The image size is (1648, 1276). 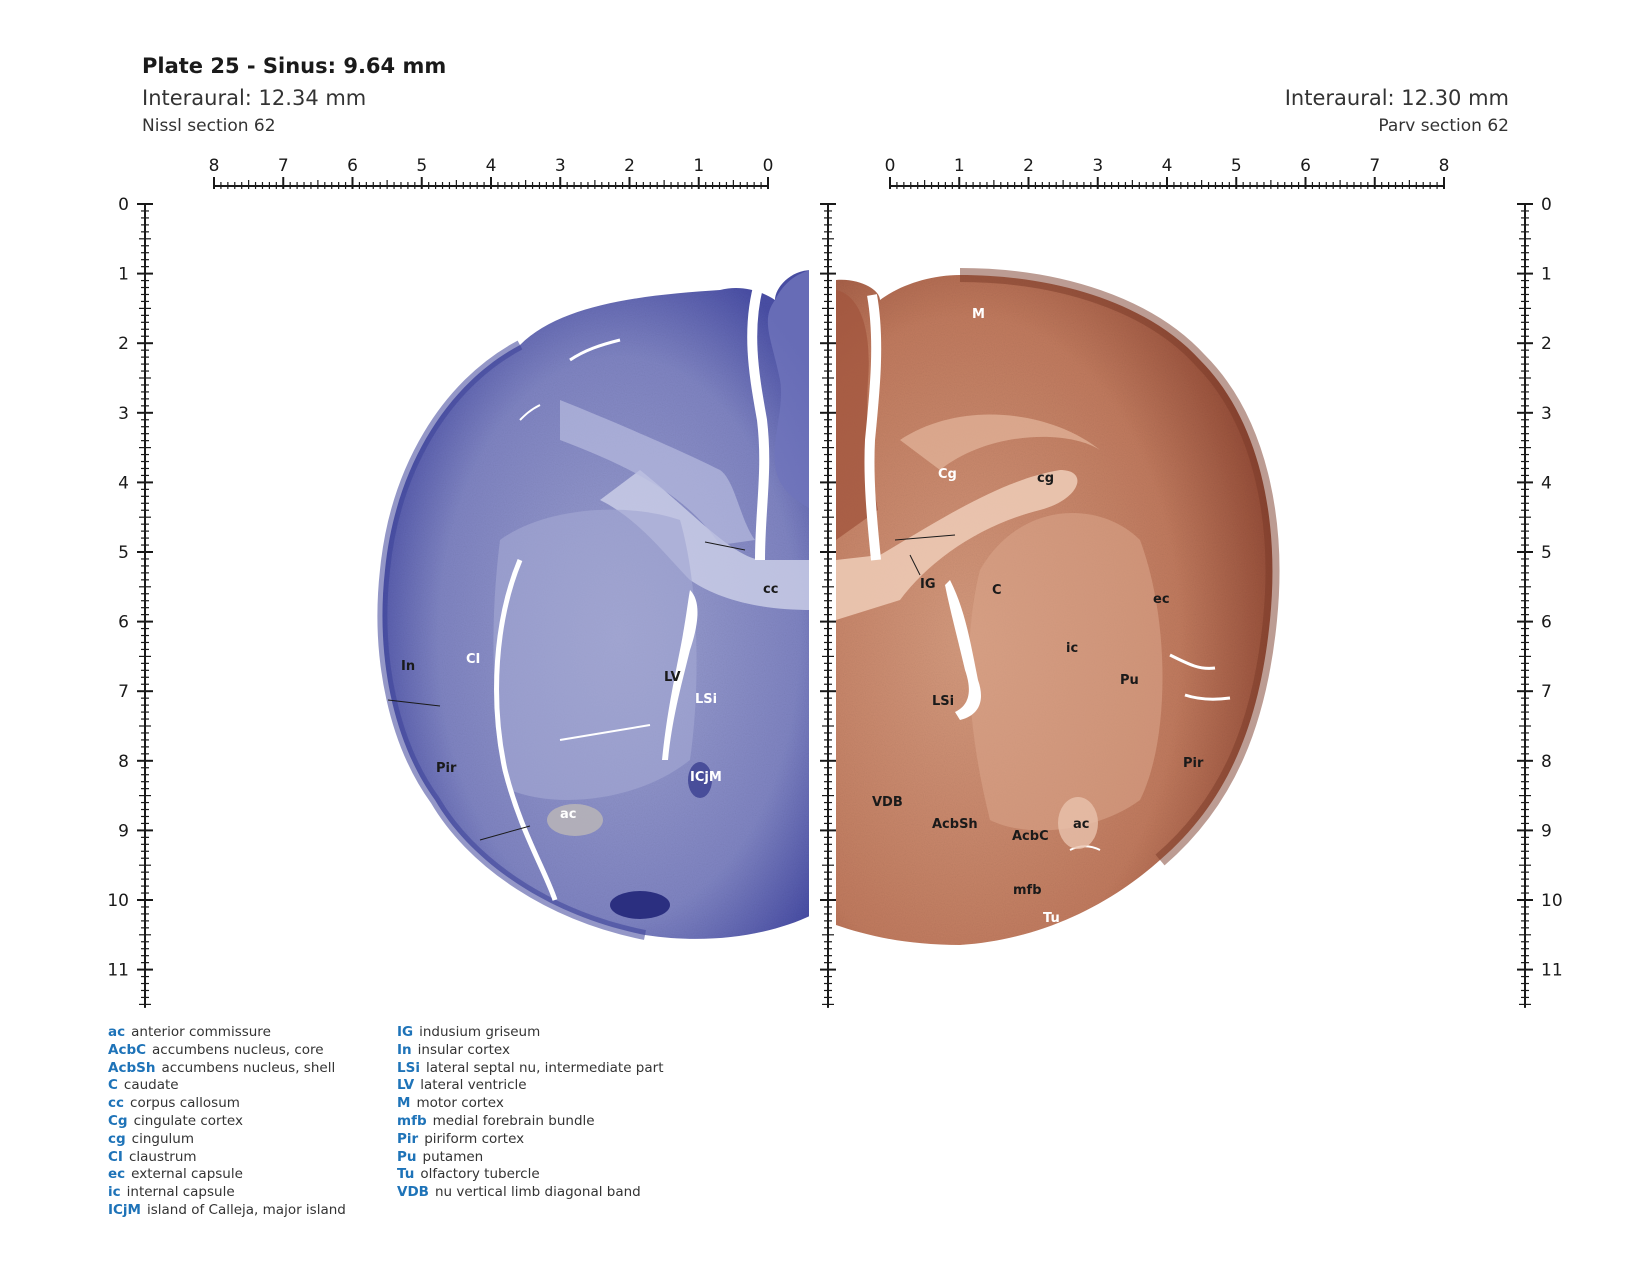 I want to click on legend-abbr: Pu, so click(x=407, y=1156).